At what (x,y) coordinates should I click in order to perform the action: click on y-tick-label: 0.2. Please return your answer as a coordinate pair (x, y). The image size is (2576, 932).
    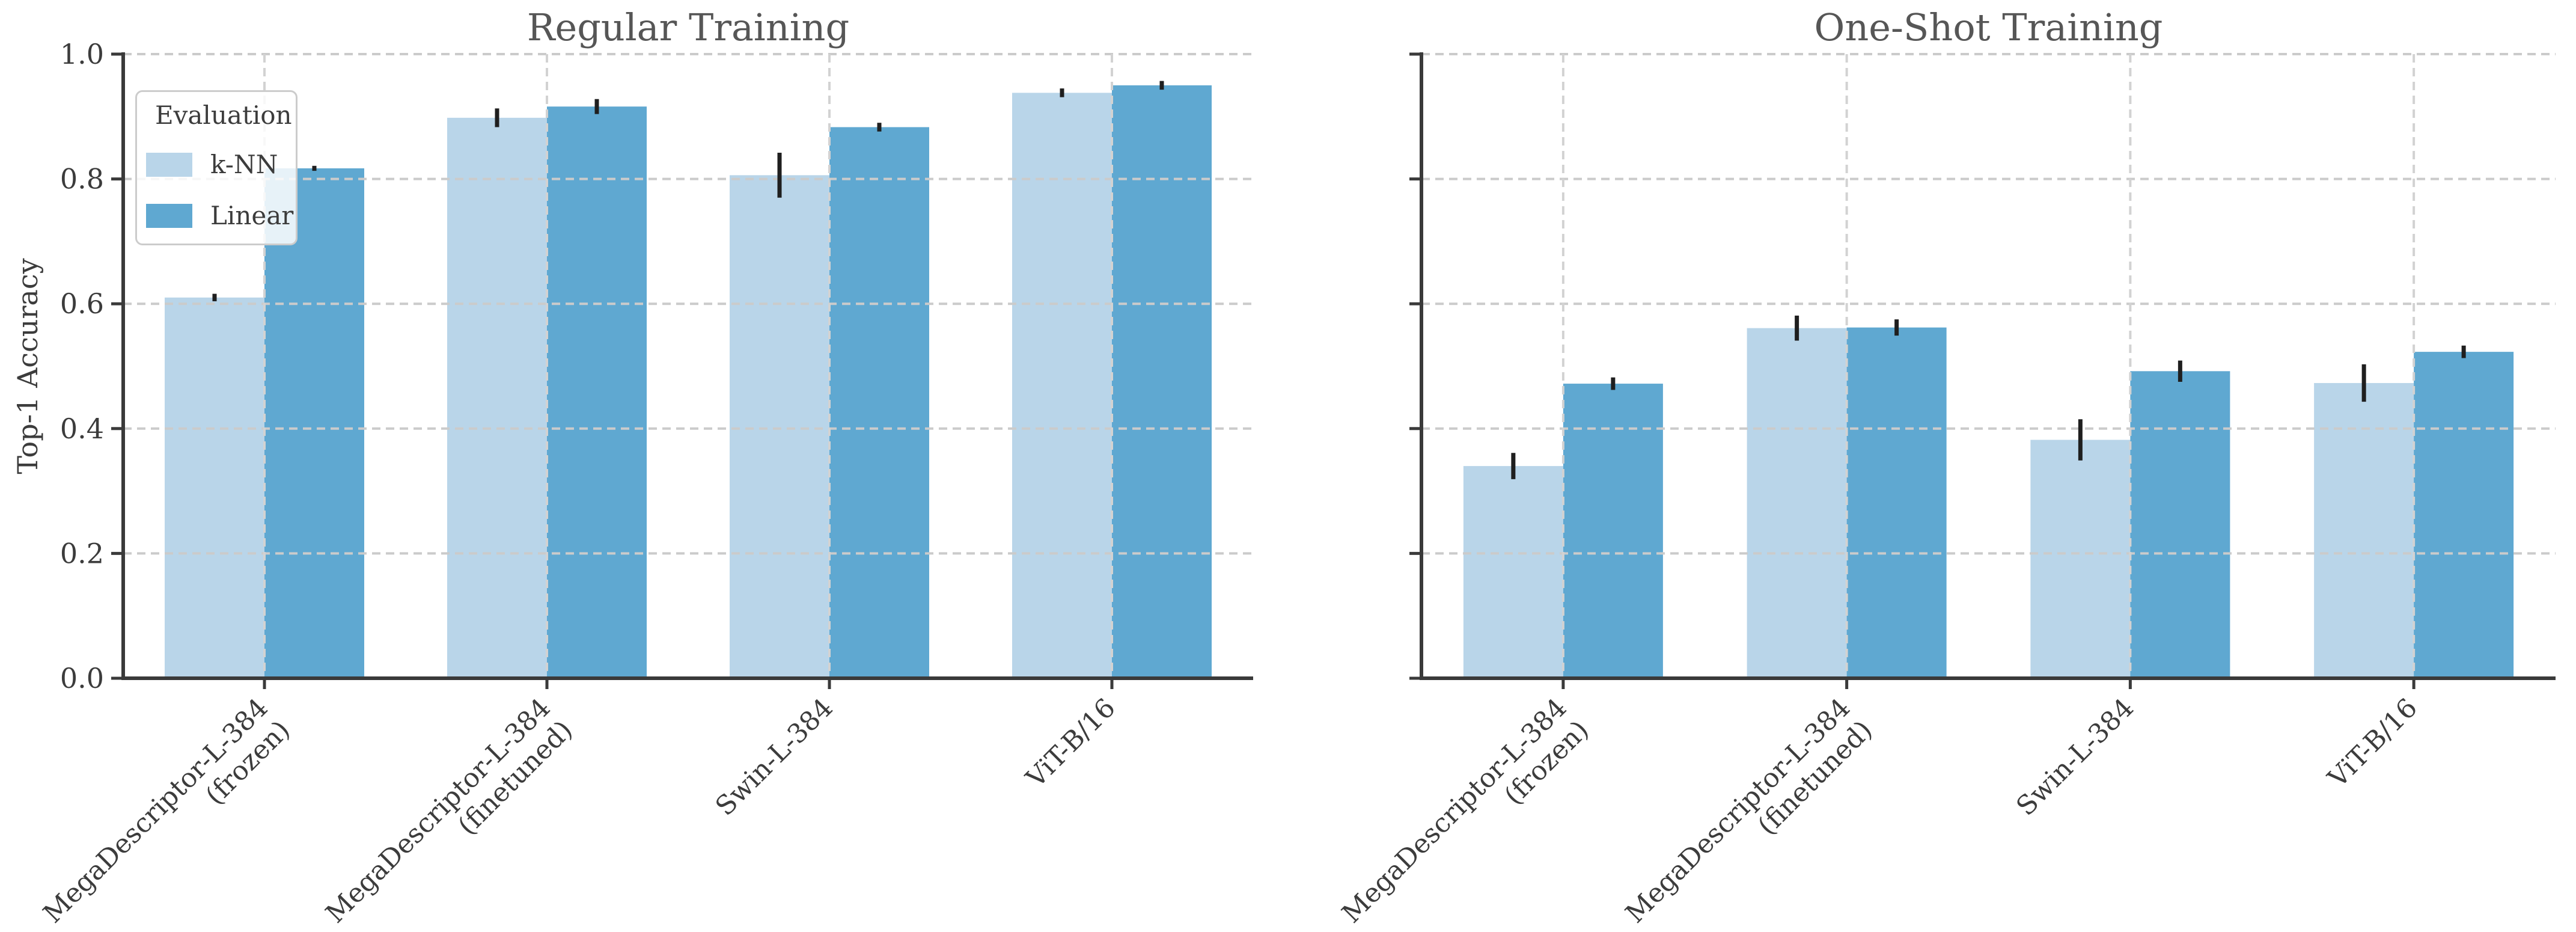
    Looking at the image, I should click on (82, 553).